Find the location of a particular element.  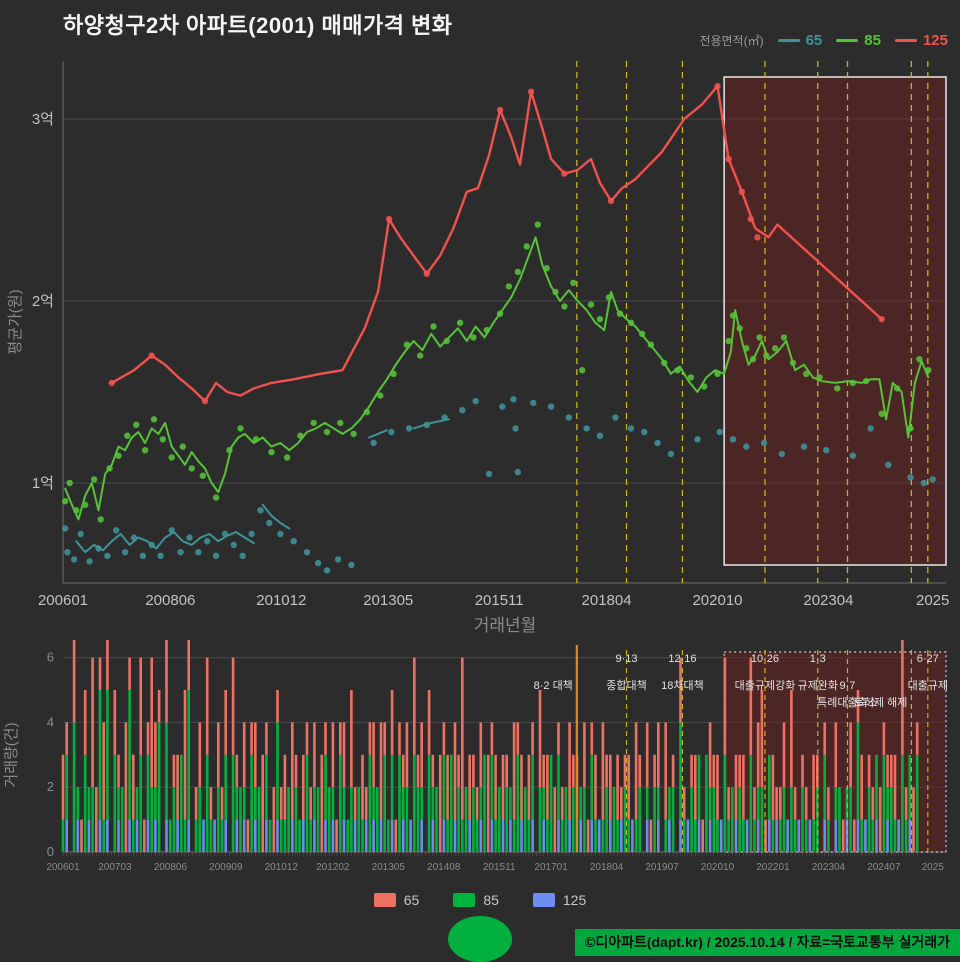

volume-axis-label: 거래량(건) is located at coordinates (11, 754).